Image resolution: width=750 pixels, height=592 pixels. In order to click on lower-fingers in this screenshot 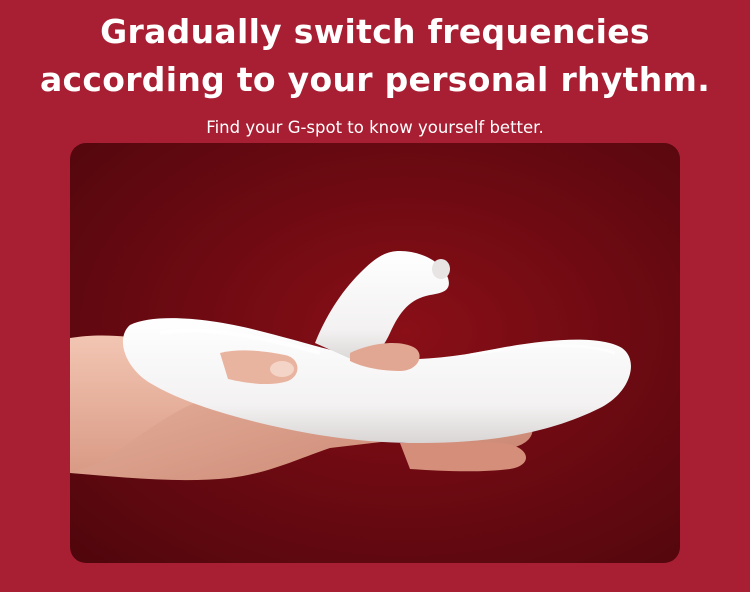, I will do `click(463, 457)`.